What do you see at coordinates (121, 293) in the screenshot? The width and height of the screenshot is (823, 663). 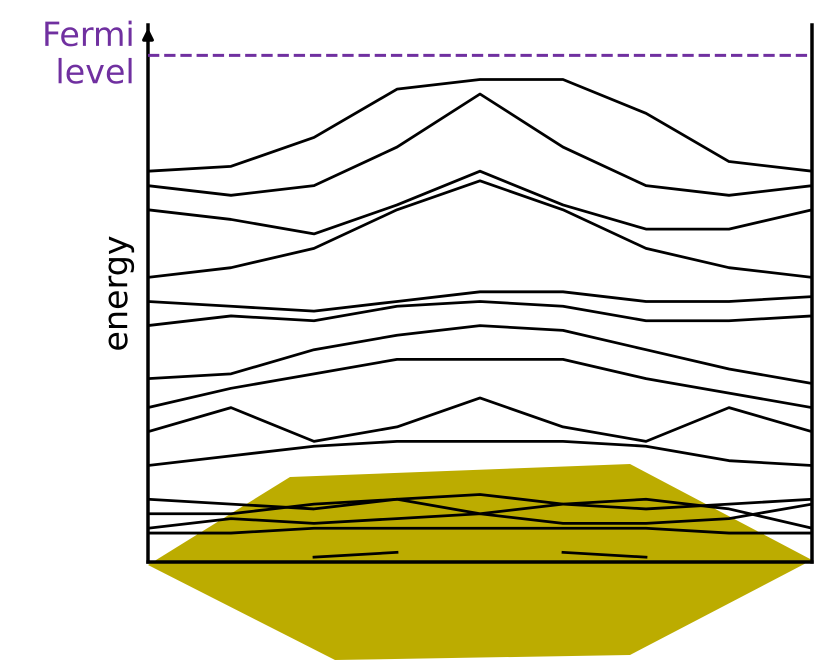 I see `y-axis-title: energy` at bounding box center [121, 293].